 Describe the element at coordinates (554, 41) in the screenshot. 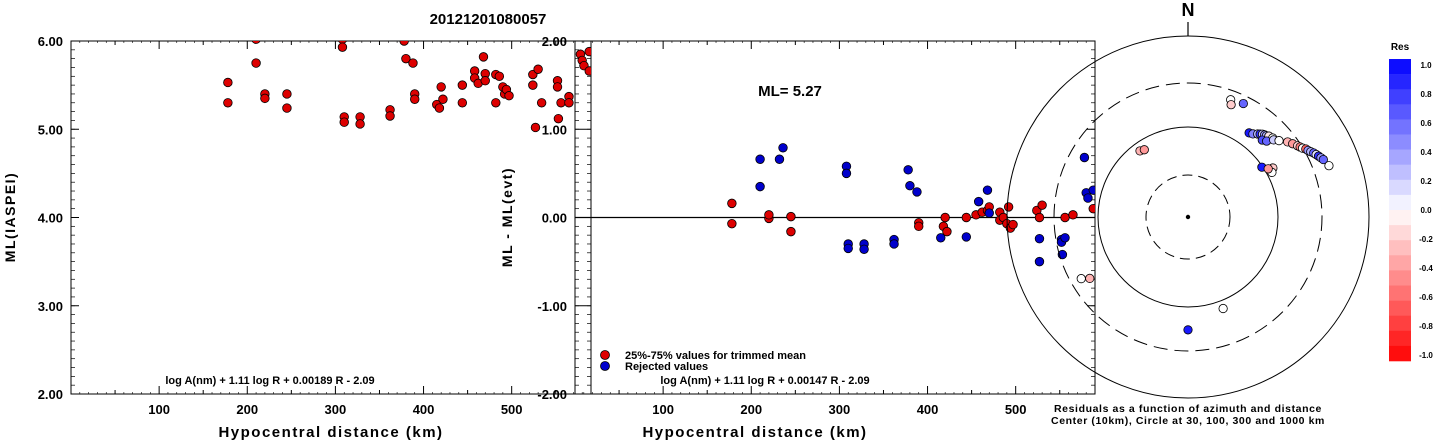

I see `y-tick-label: 2.00` at that location.